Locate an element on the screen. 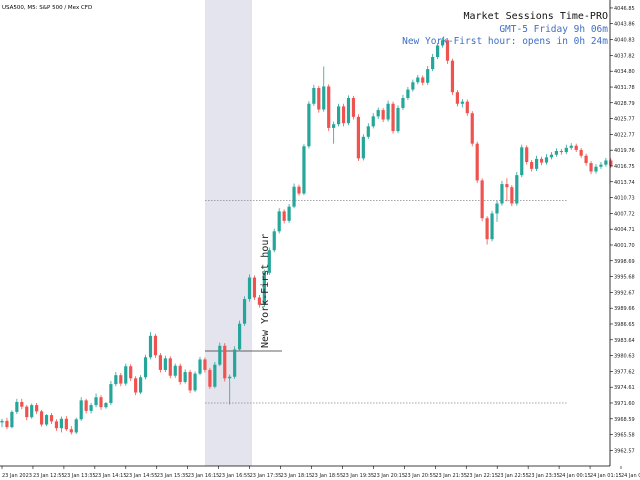 This screenshot has width=640, height=480. price-tick-label: 4043.86 is located at coordinates (624, 25).